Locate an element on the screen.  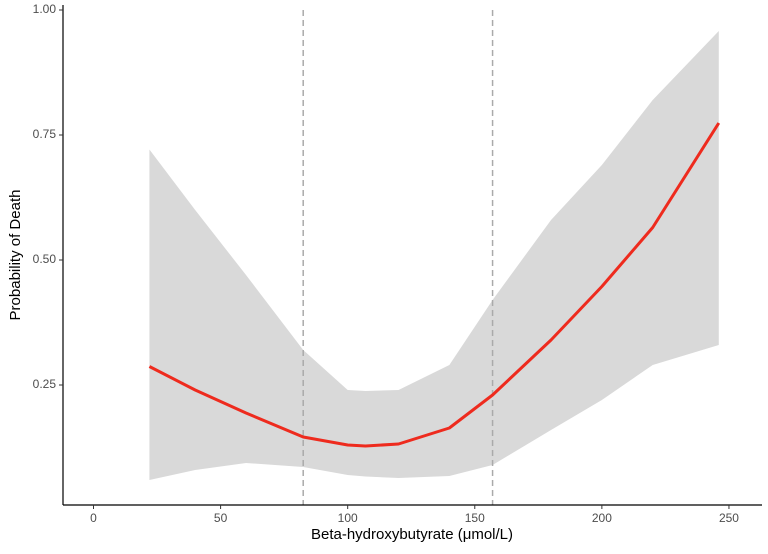
y-tick-label: 1.00 is located at coordinates (45, 9).